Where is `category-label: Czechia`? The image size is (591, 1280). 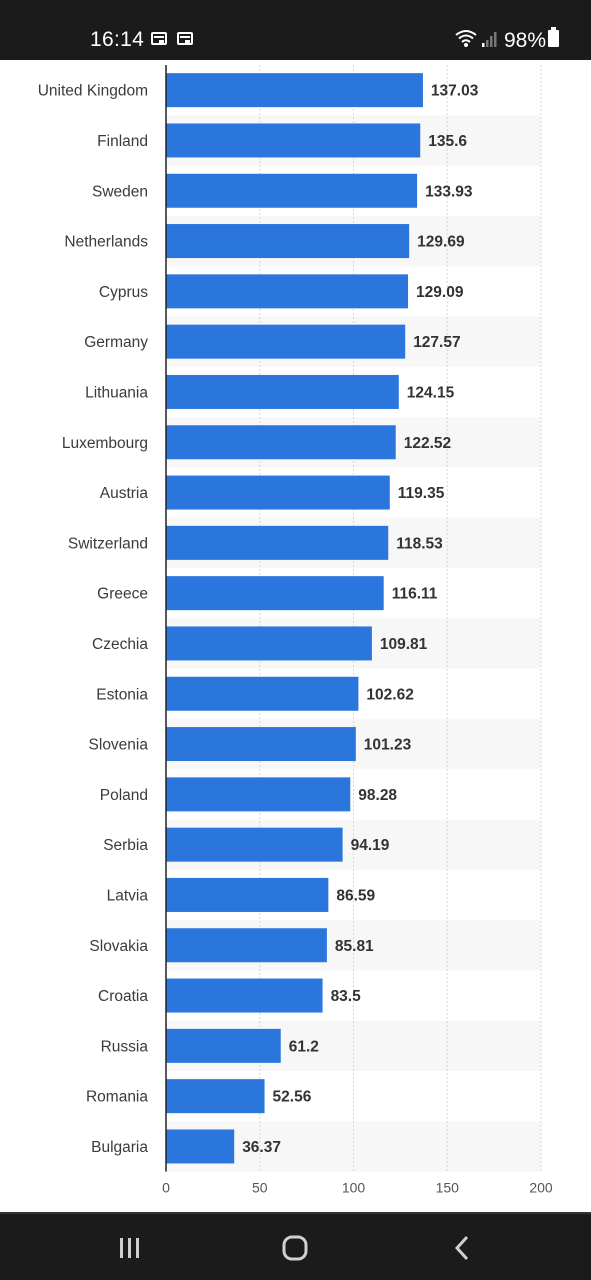
category-label: Czechia is located at coordinates (120, 644).